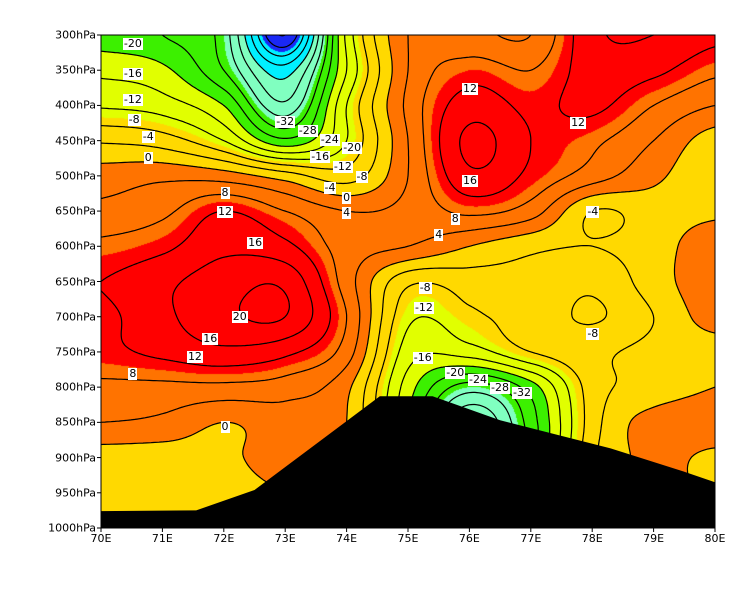 The height and width of the screenshot is (600, 750). Describe the element at coordinates (75, 141) in the screenshot. I see `y-tick-label: 450hPa` at that location.